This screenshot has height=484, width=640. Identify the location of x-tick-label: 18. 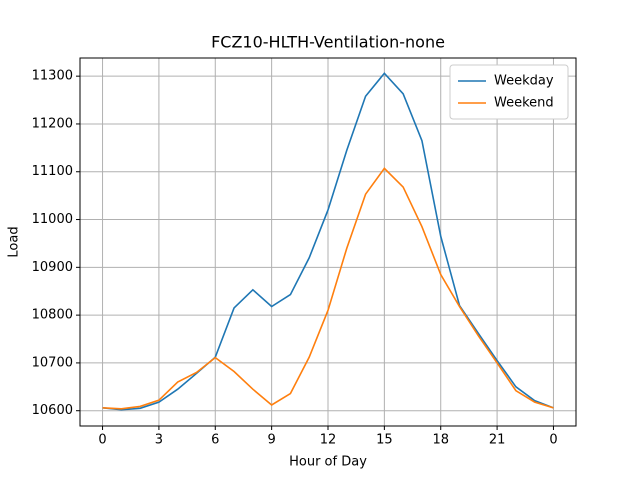
(440, 440).